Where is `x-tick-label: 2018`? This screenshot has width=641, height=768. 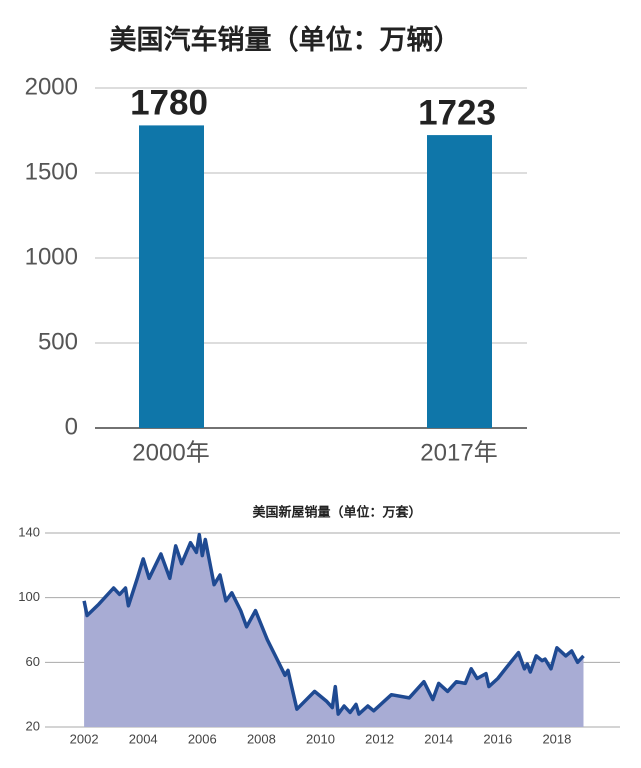
x-tick-label: 2018 is located at coordinates (556, 738).